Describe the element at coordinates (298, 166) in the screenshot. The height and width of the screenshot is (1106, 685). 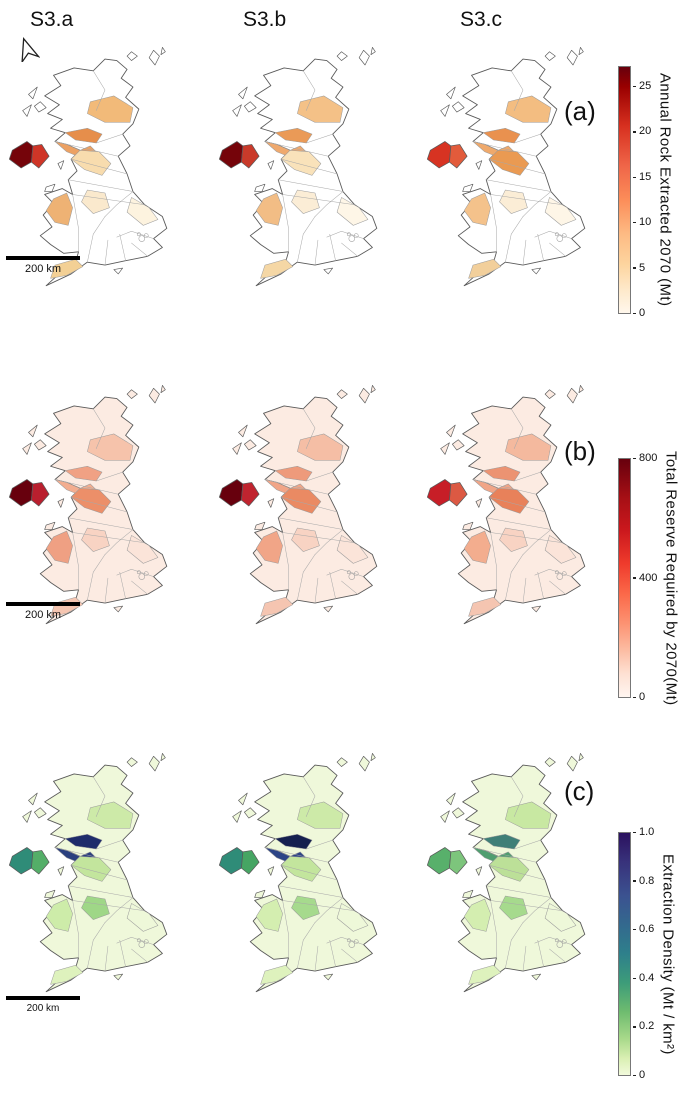
I see `map-a-s3b` at that location.